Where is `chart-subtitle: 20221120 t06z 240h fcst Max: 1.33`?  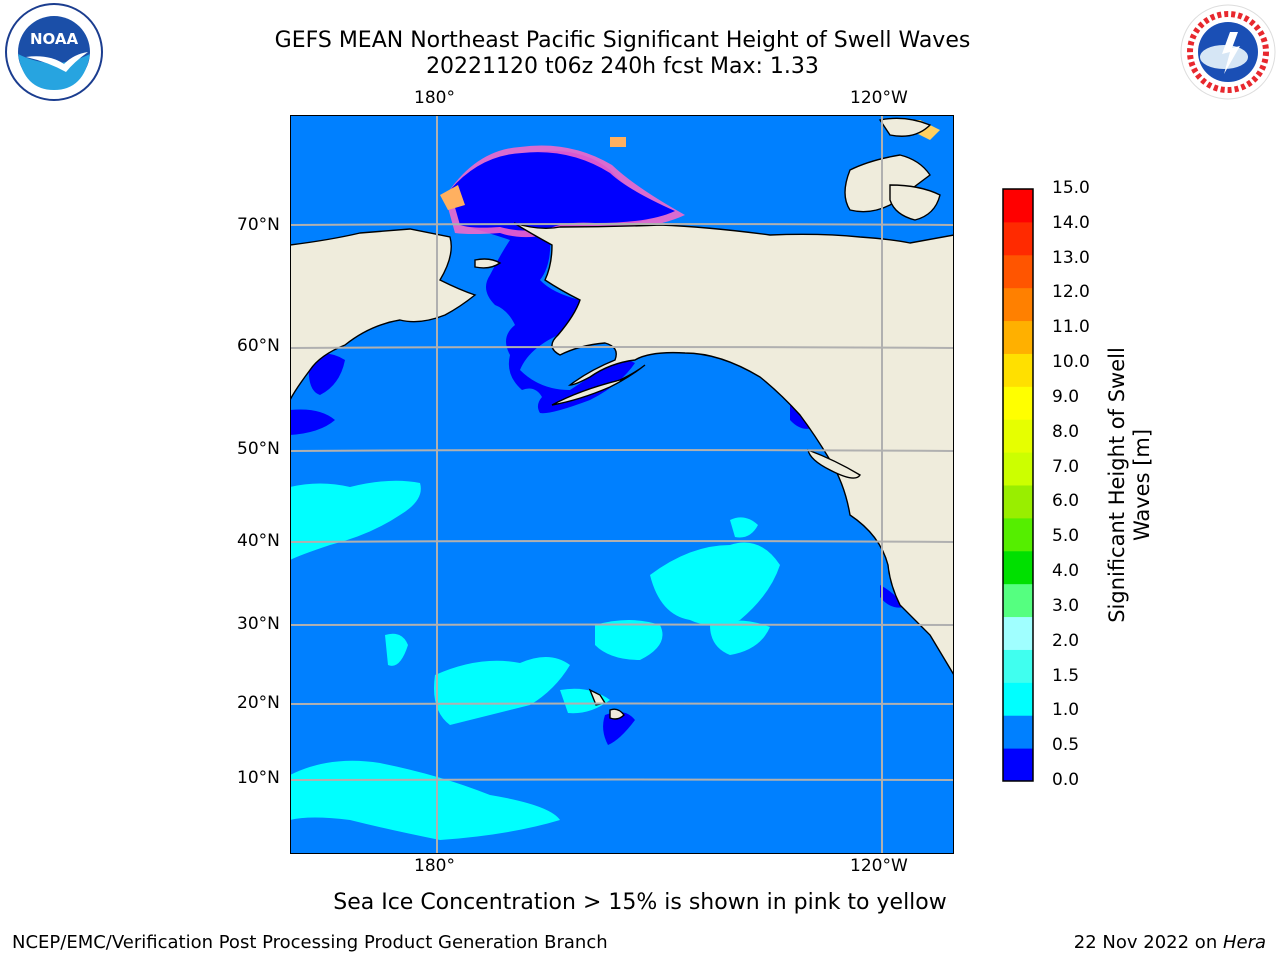 chart-subtitle: 20221120 t06z 240h fcst Max: 1.33 is located at coordinates (622, 66).